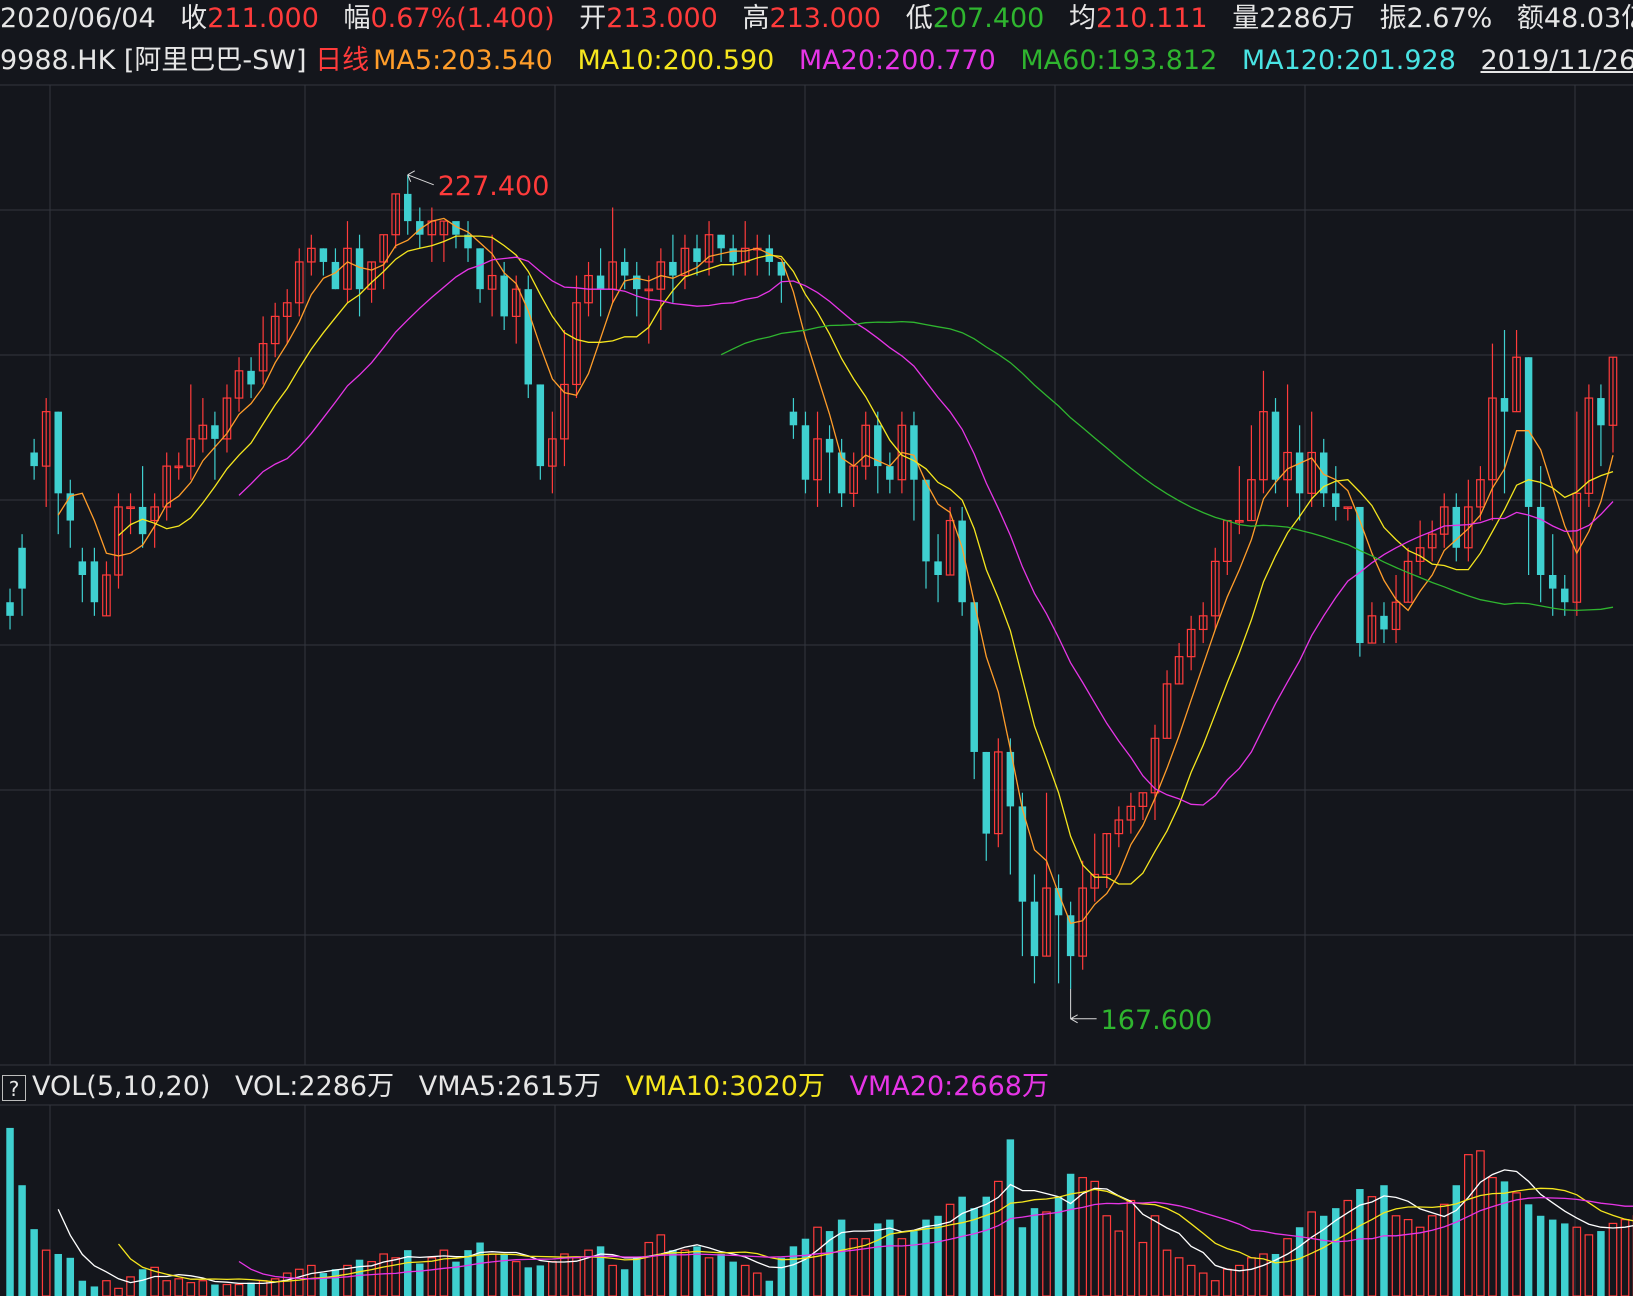 The height and width of the screenshot is (1296, 1633). I want to click on max-arrow, so click(420, 178).